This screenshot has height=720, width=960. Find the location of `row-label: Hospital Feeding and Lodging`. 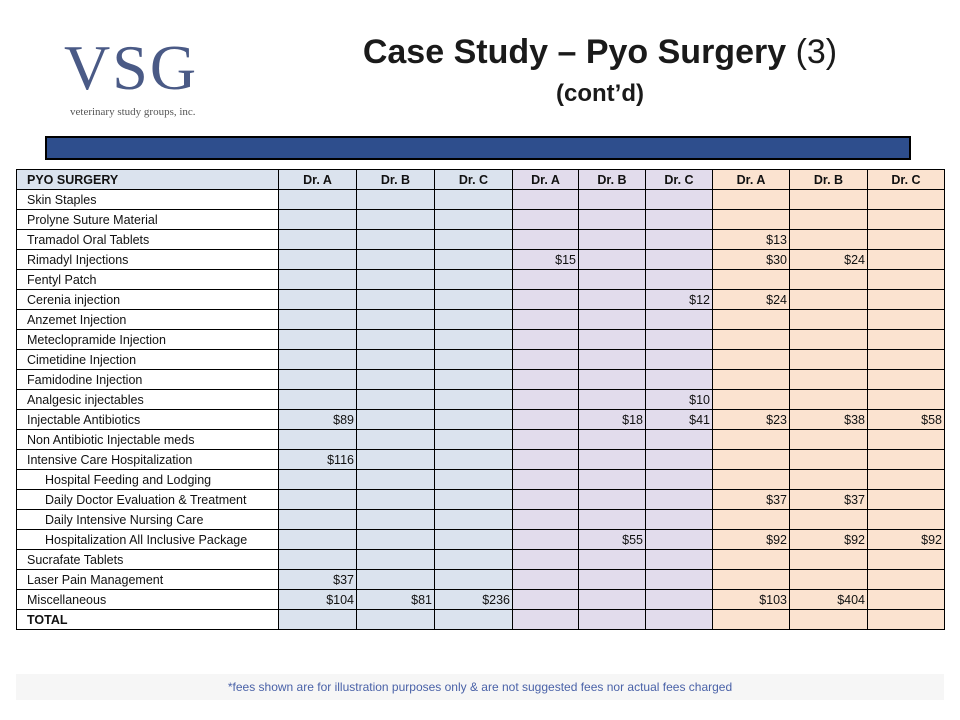

row-label: Hospital Feeding and Lodging is located at coordinates (147, 479).